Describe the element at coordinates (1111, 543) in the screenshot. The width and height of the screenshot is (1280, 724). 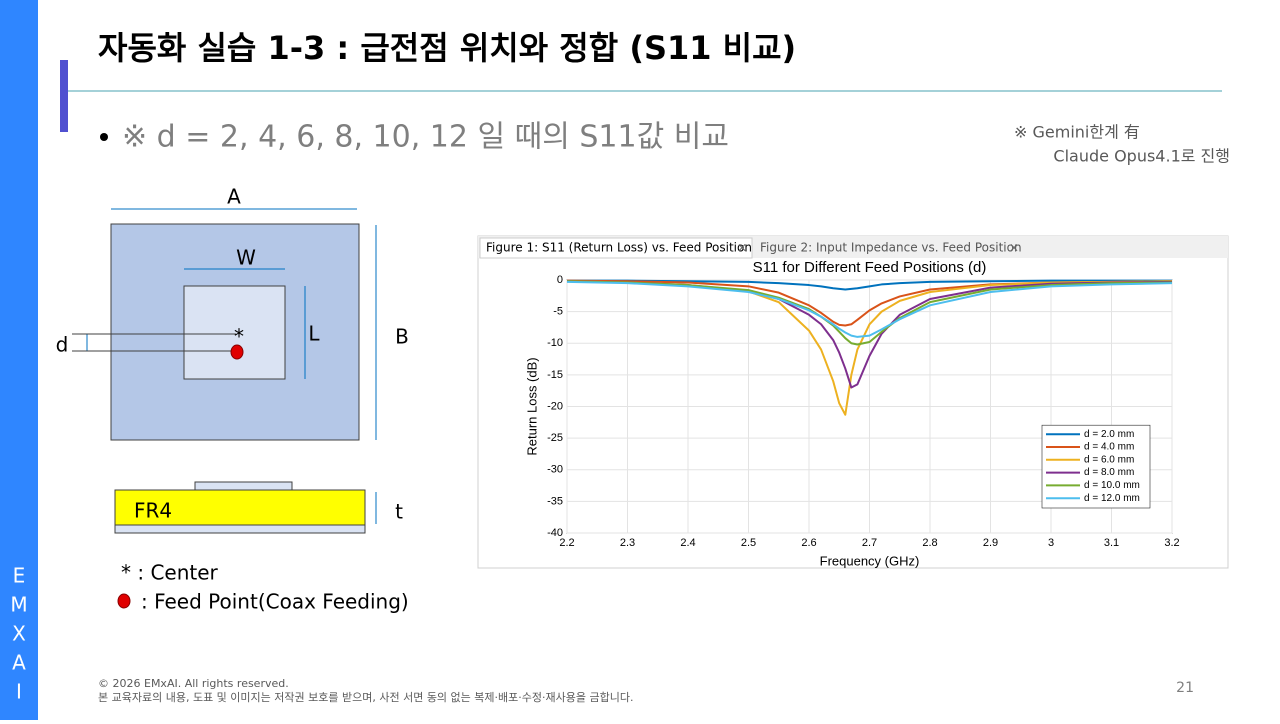
I see `x-tick-label: 3.1` at that location.